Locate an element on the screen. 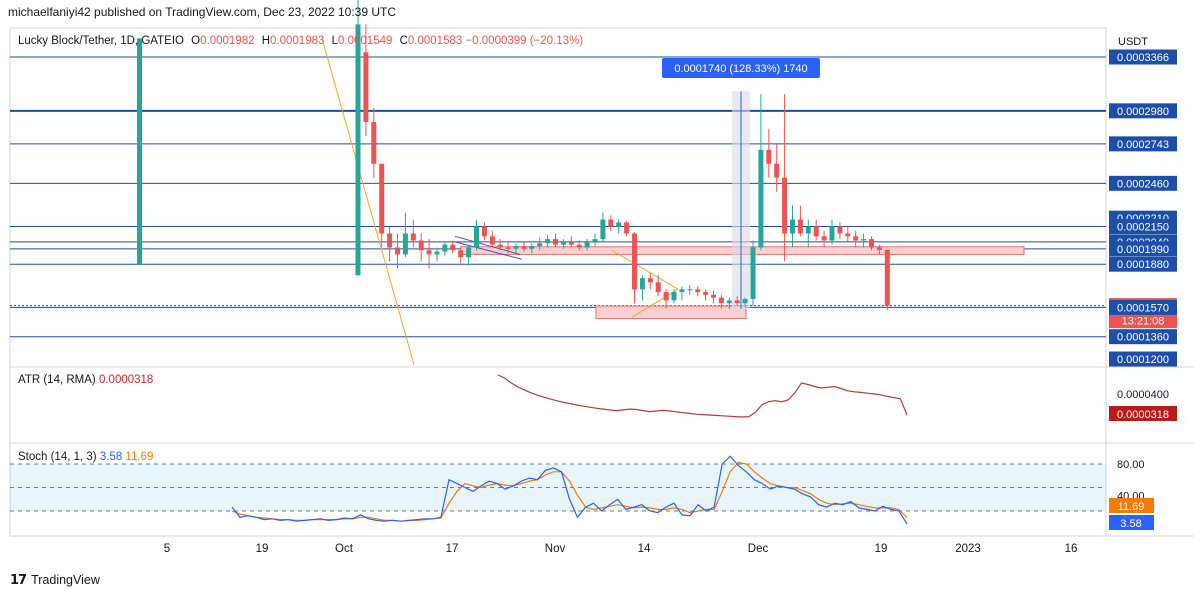 The height and width of the screenshot is (597, 1194). close-label: C is located at coordinates (403, 41).